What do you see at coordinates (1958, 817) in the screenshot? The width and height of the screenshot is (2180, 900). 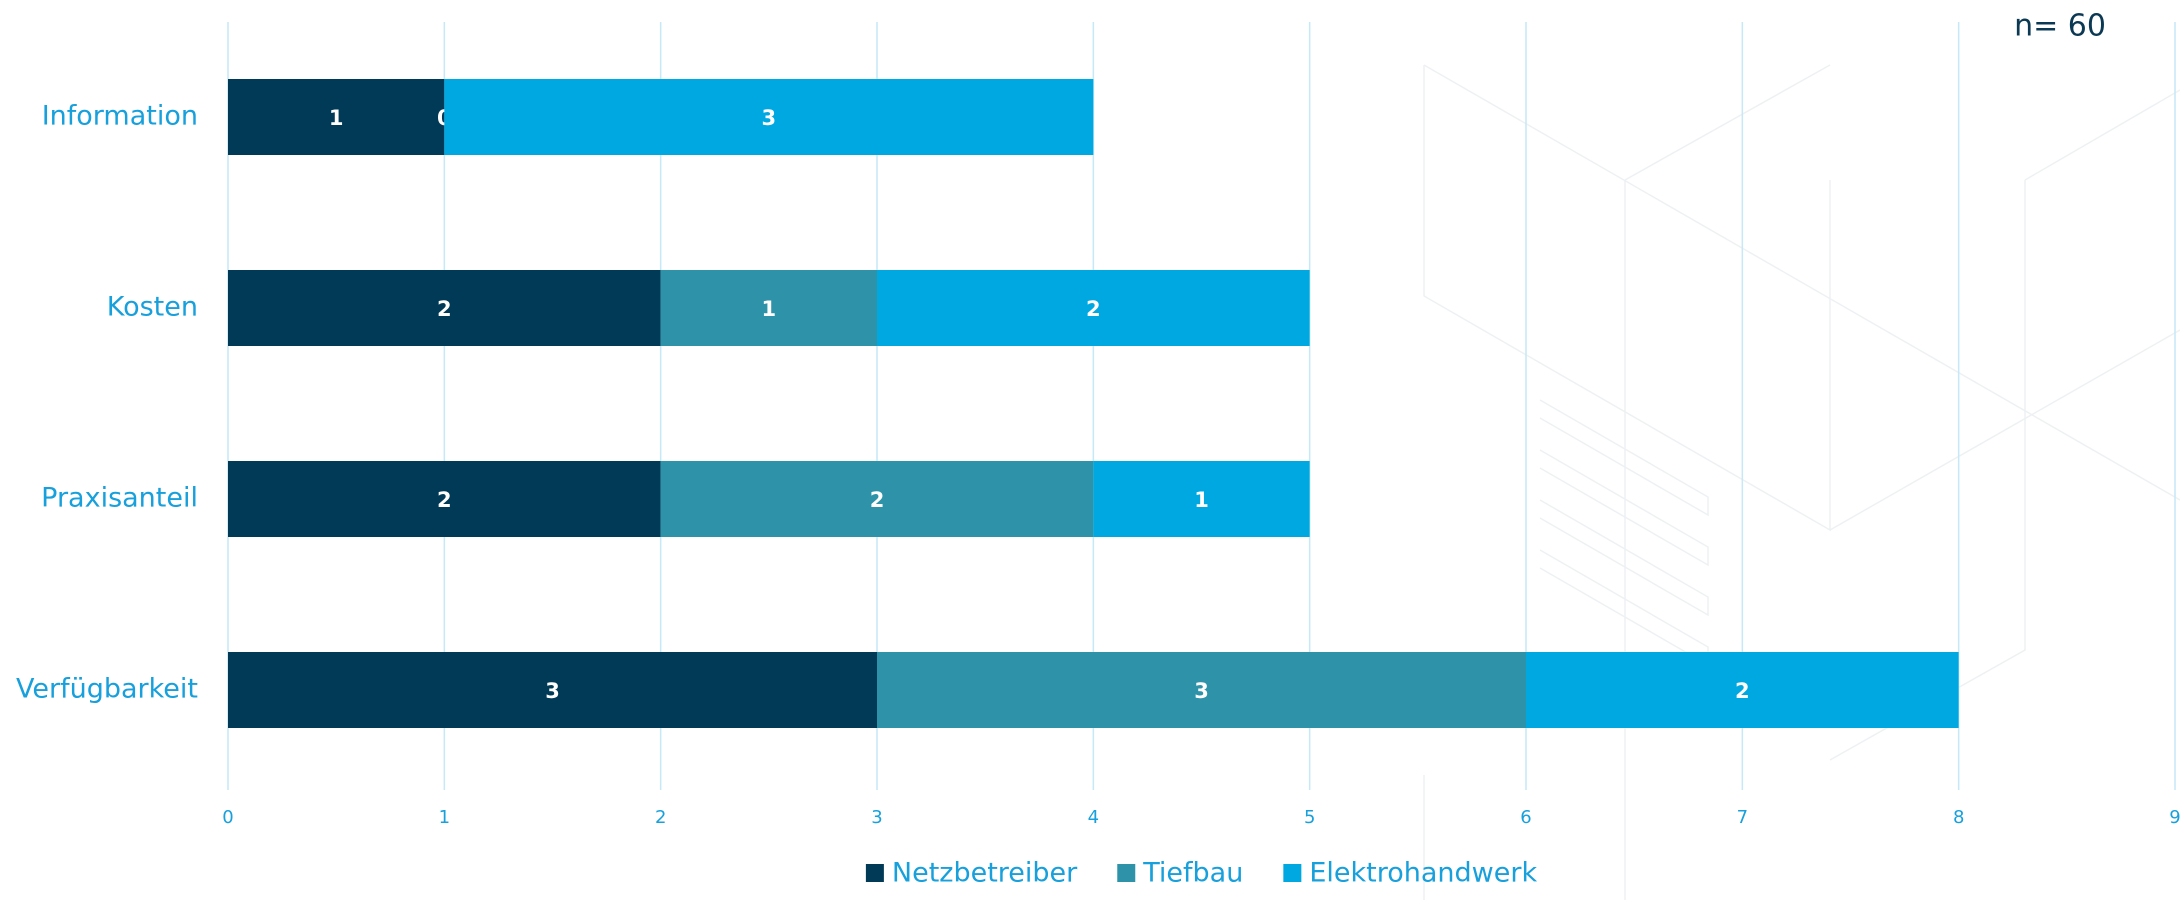 I see `x-tick-label: 8` at bounding box center [1958, 817].